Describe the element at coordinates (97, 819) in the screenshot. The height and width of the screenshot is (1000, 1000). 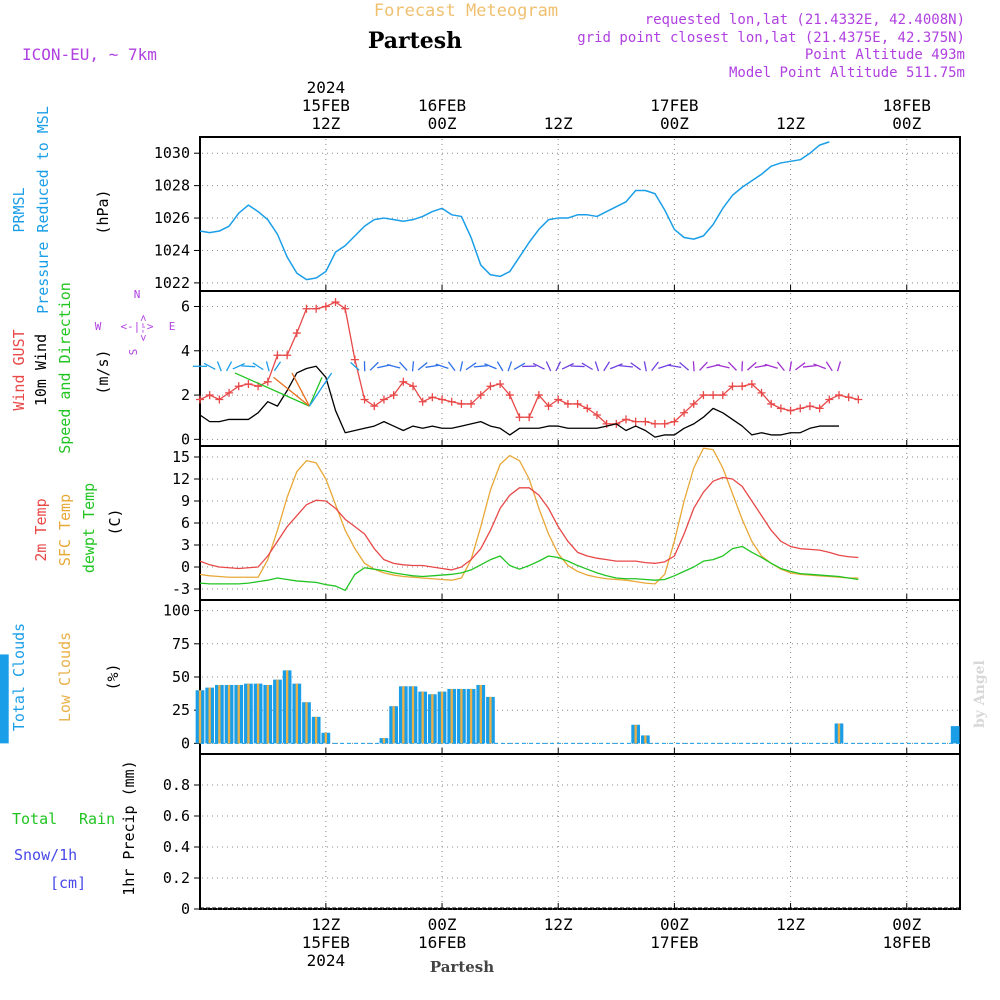
I see `precip-rain-label: Rain` at that location.